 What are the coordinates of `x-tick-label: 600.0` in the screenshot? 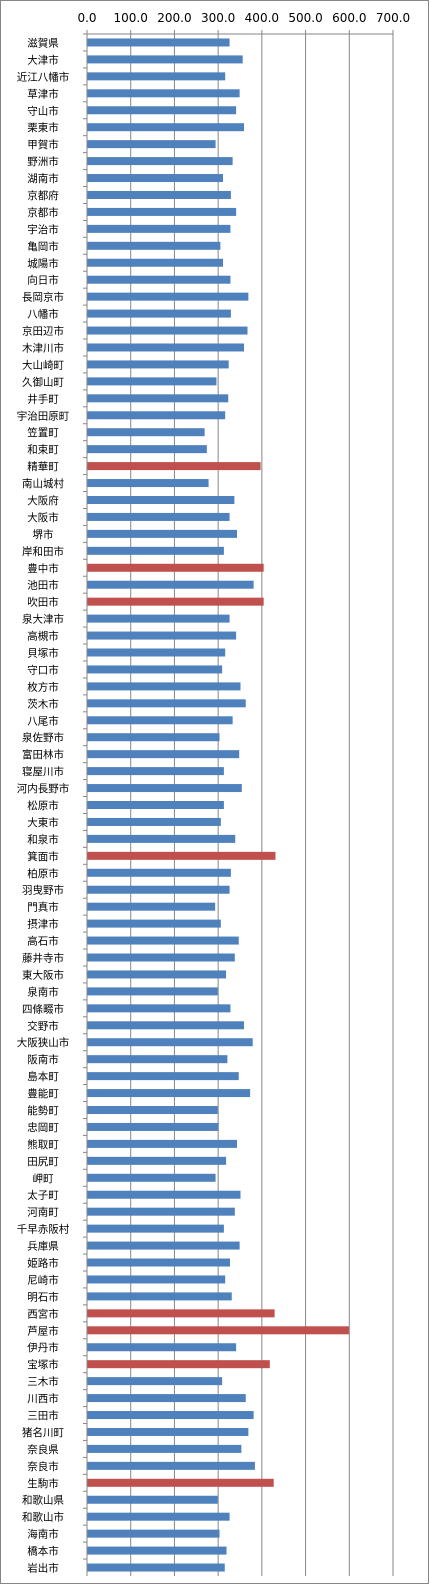 It's located at (349, 18).